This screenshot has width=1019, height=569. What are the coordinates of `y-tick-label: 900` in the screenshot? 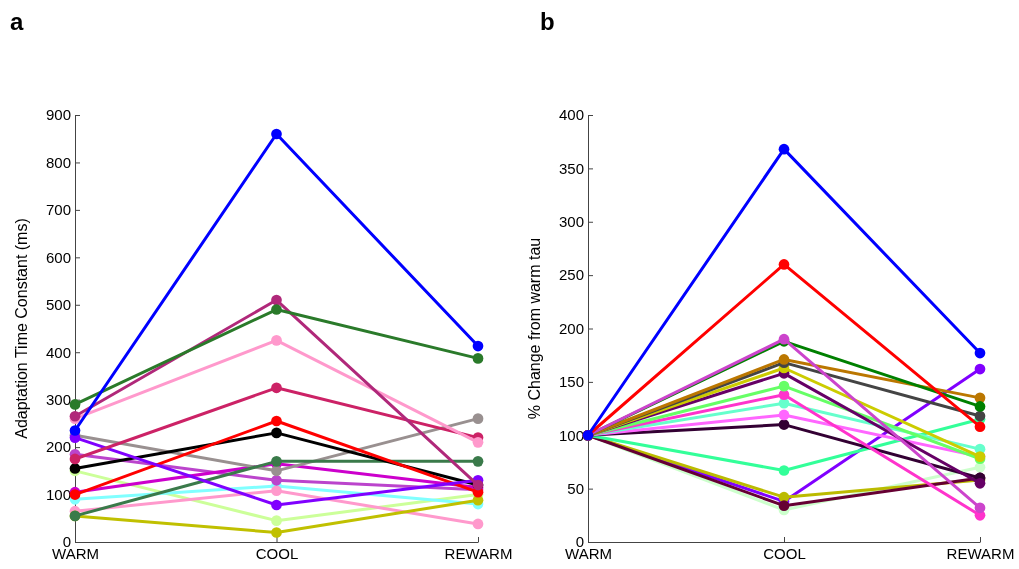 It's located at (58, 115).